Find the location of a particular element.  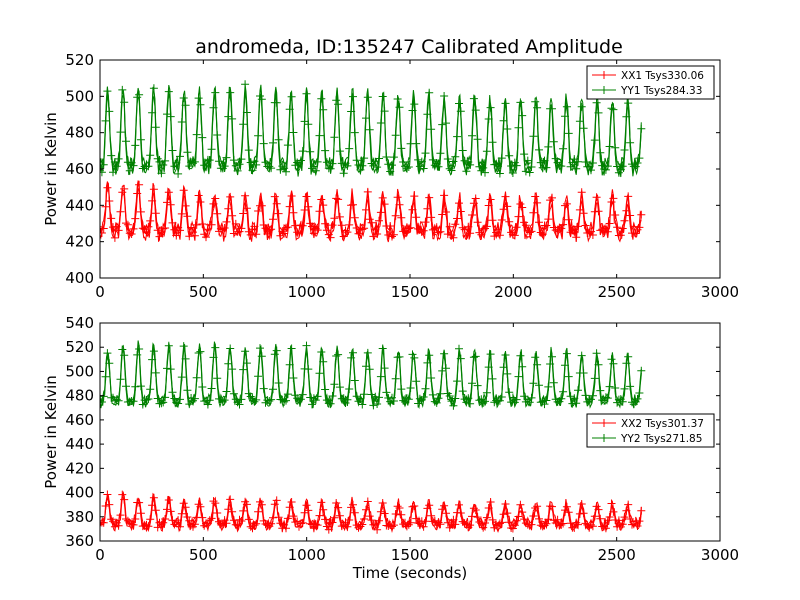

legend-label: YY1 Tsys284.33 is located at coordinates (661, 91).